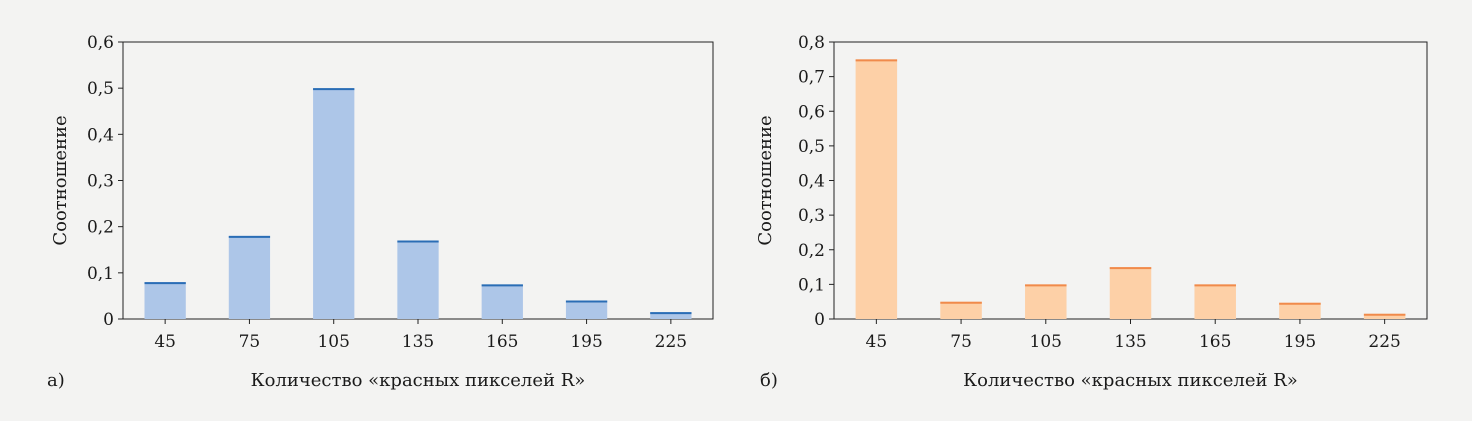 This screenshot has height=421, width=1472. What do you see at coordinates (811, 43) in the screenshot?
I see `y-tick-label: 0,8` at bounding box center [811, 43].